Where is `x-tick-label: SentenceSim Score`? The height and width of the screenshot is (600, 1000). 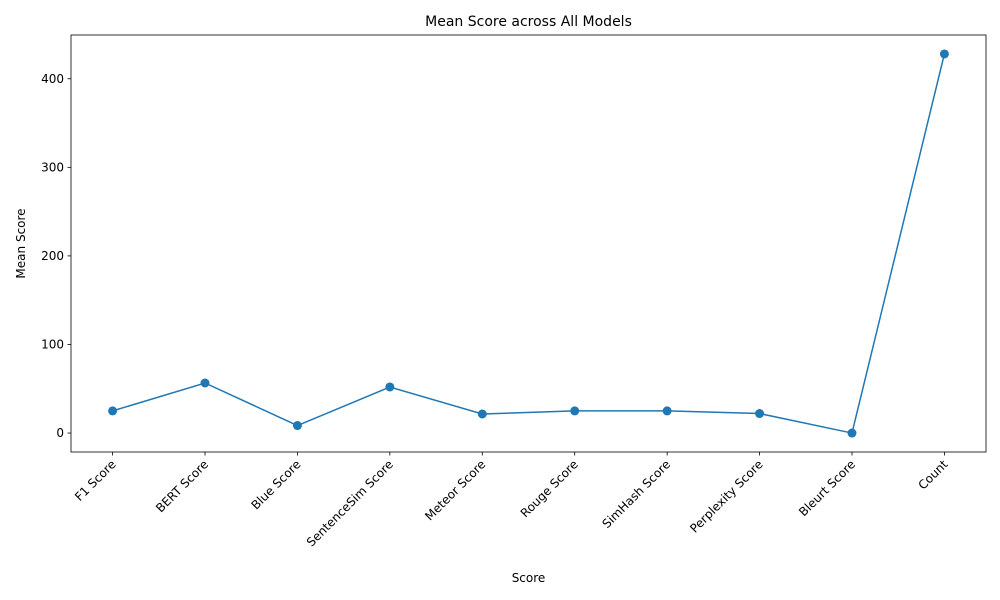
x-tick-label: SentenceSim Score is located at coordinates (350, 503).